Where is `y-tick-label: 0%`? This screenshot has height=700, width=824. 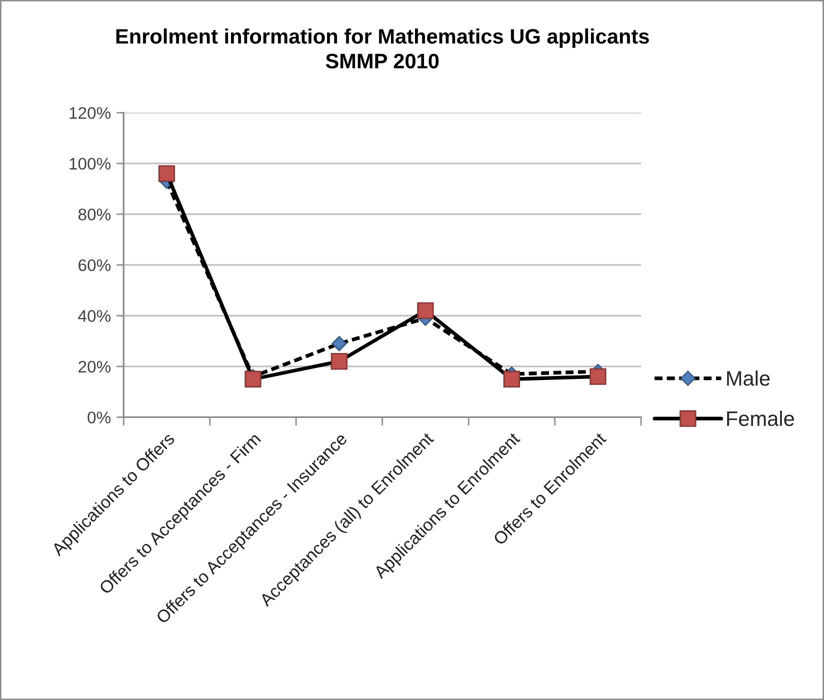
y-tick-label: 0% is located at coordinates (99, 418).